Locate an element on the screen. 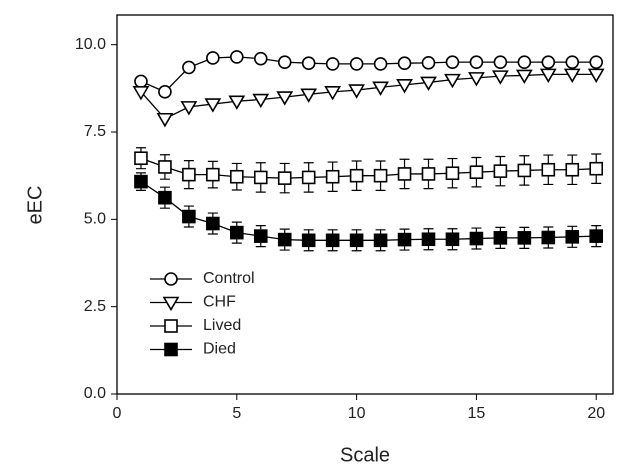  y-tick-label: 0.0 is located at coordinates (95, 393).